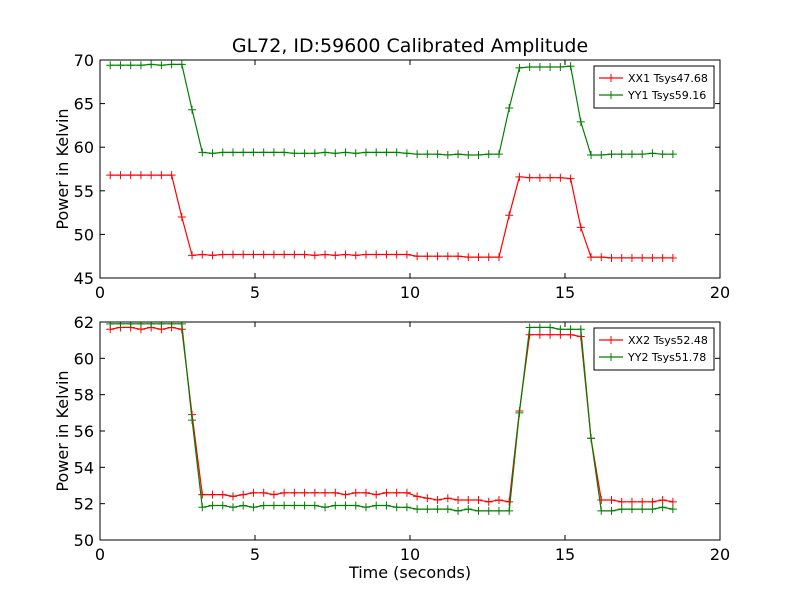 The width and height of the screenshot is (800, 600). I want to click on chart-title: GL72, ID:59600 Calibrated Amplitude, so click(410, 46).